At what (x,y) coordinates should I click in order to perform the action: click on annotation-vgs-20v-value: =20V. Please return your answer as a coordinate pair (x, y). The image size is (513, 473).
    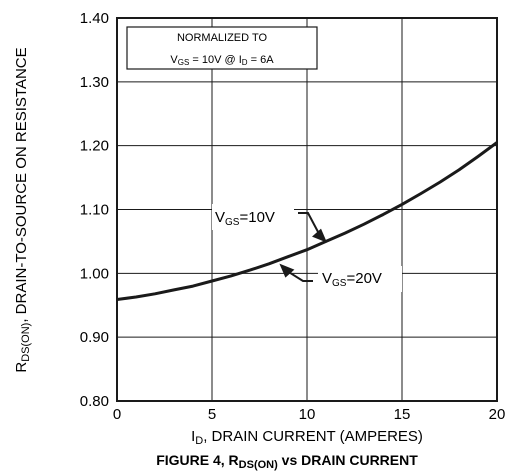
    Looking at the image, I should click on (363, 278).